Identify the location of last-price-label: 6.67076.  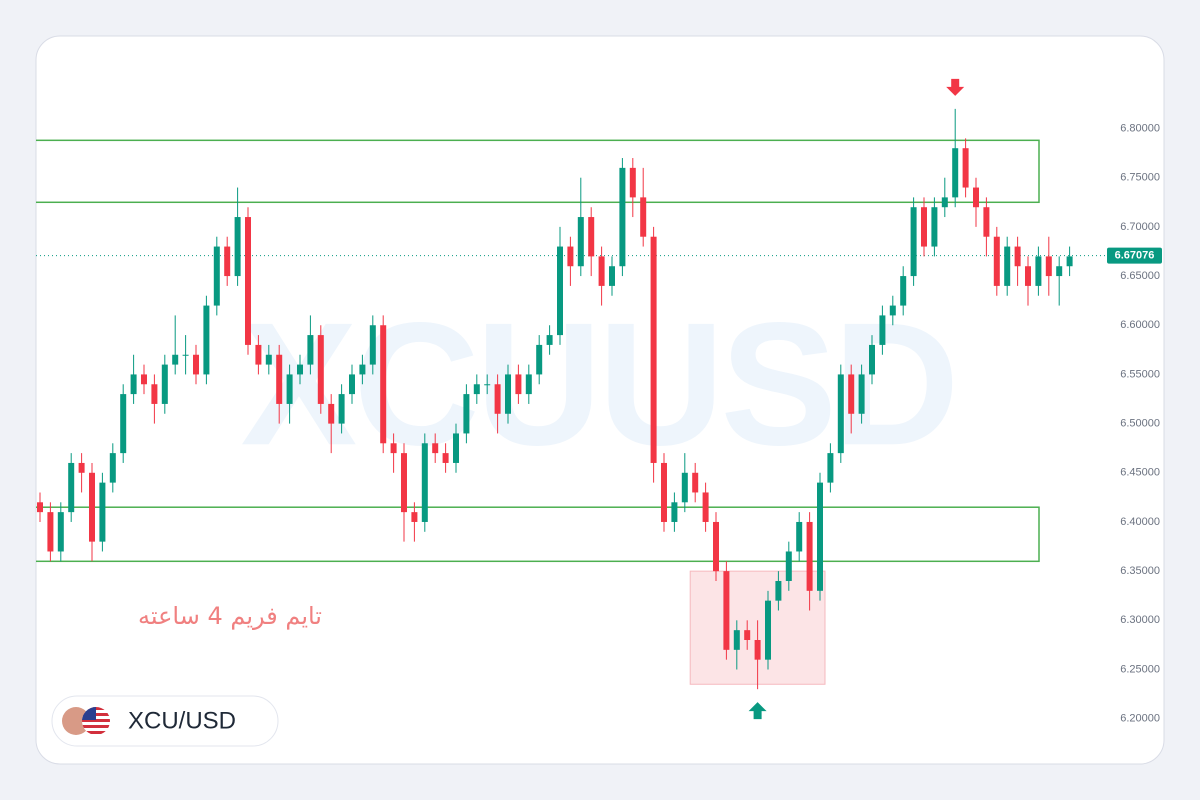
(1135, 256).